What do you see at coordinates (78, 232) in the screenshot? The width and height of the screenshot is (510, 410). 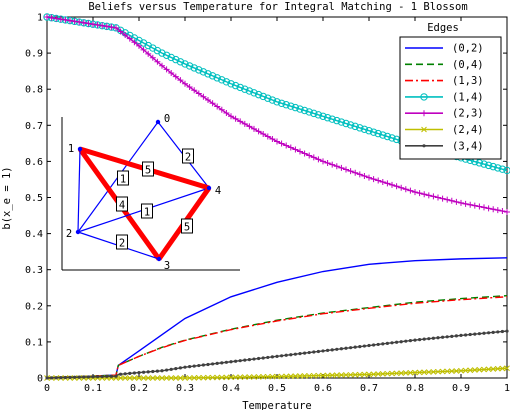 I see `inset-node` at bounding box center [78, 232].